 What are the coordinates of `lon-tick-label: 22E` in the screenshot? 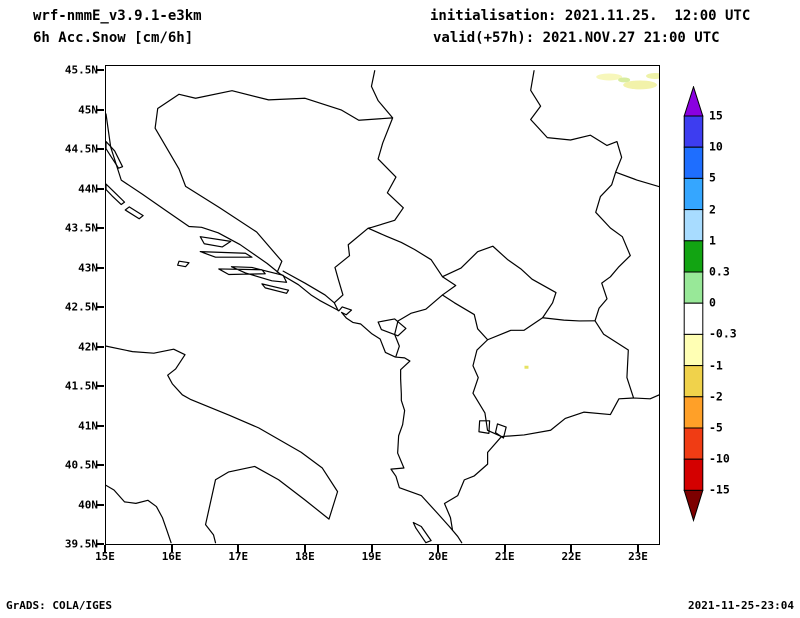 It's located at (571, 556).